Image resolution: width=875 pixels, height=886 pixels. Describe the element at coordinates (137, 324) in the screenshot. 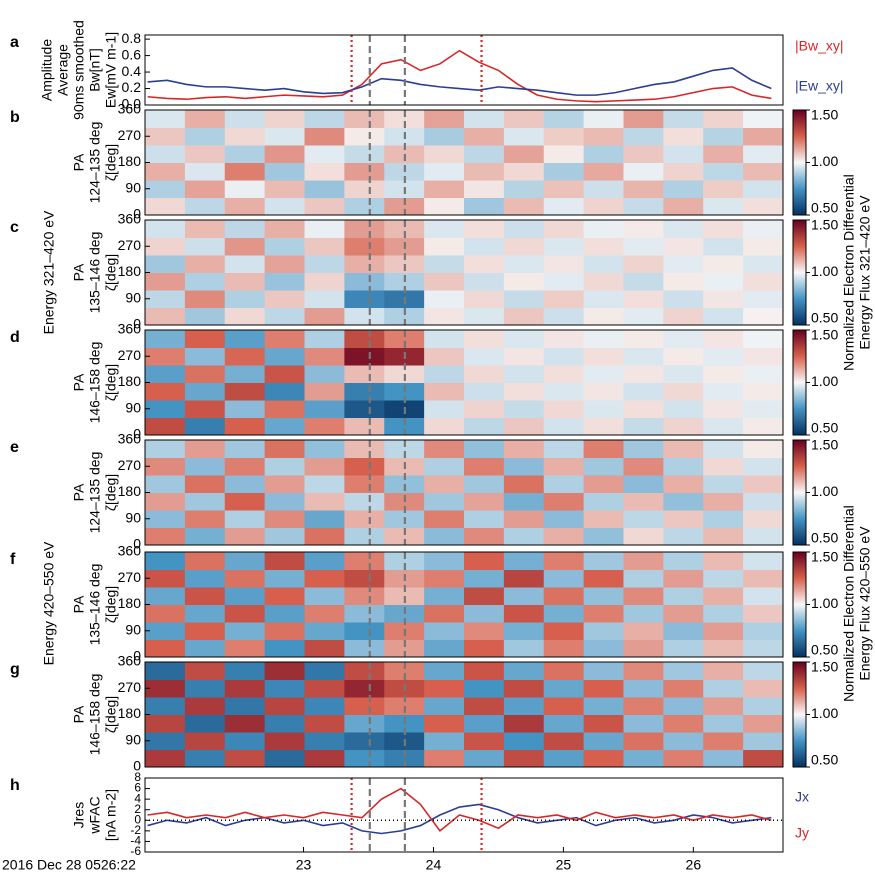

I see `y-tick-label: 0` at that location.